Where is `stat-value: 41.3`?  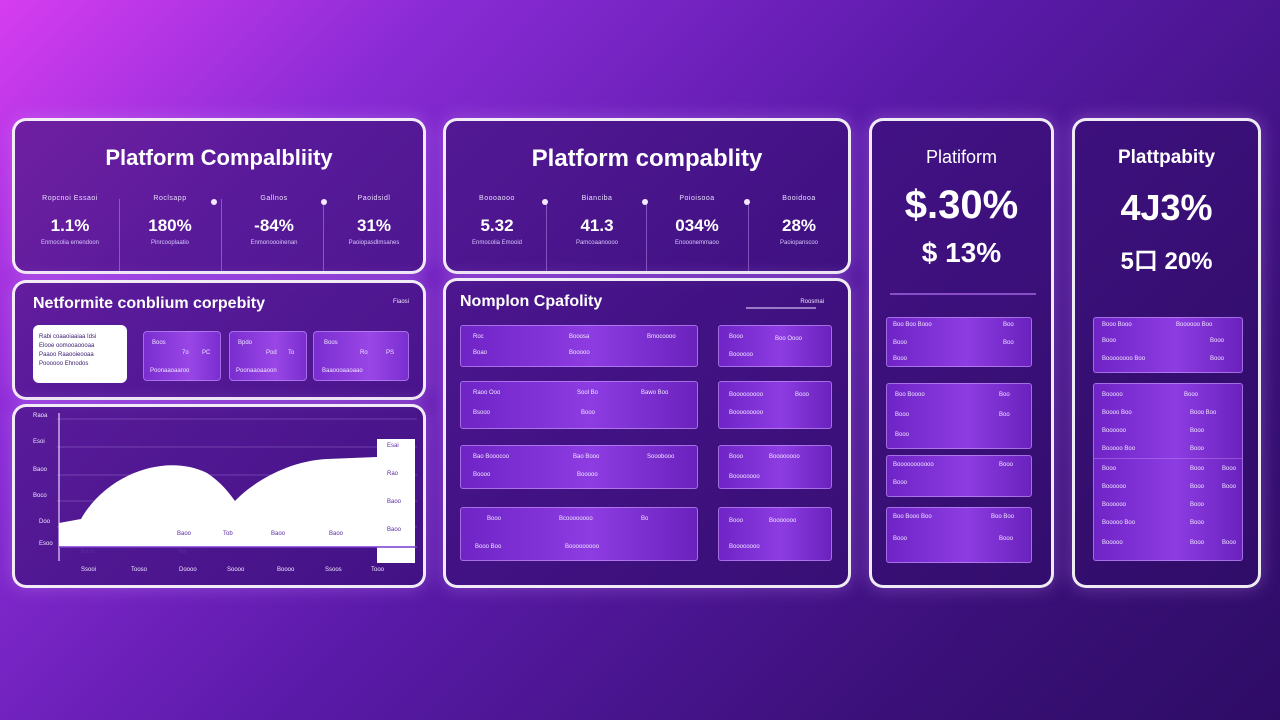
stat-value: 41.3 is located at coordinates (597, 225).